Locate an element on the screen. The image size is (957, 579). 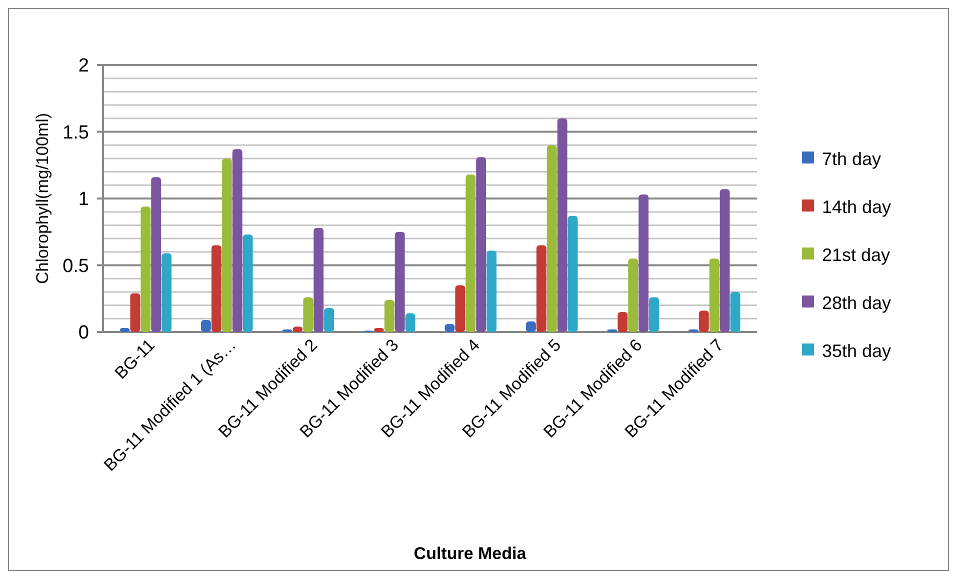
y-tick-label: 1.5 is located at coordinates (75, 133).